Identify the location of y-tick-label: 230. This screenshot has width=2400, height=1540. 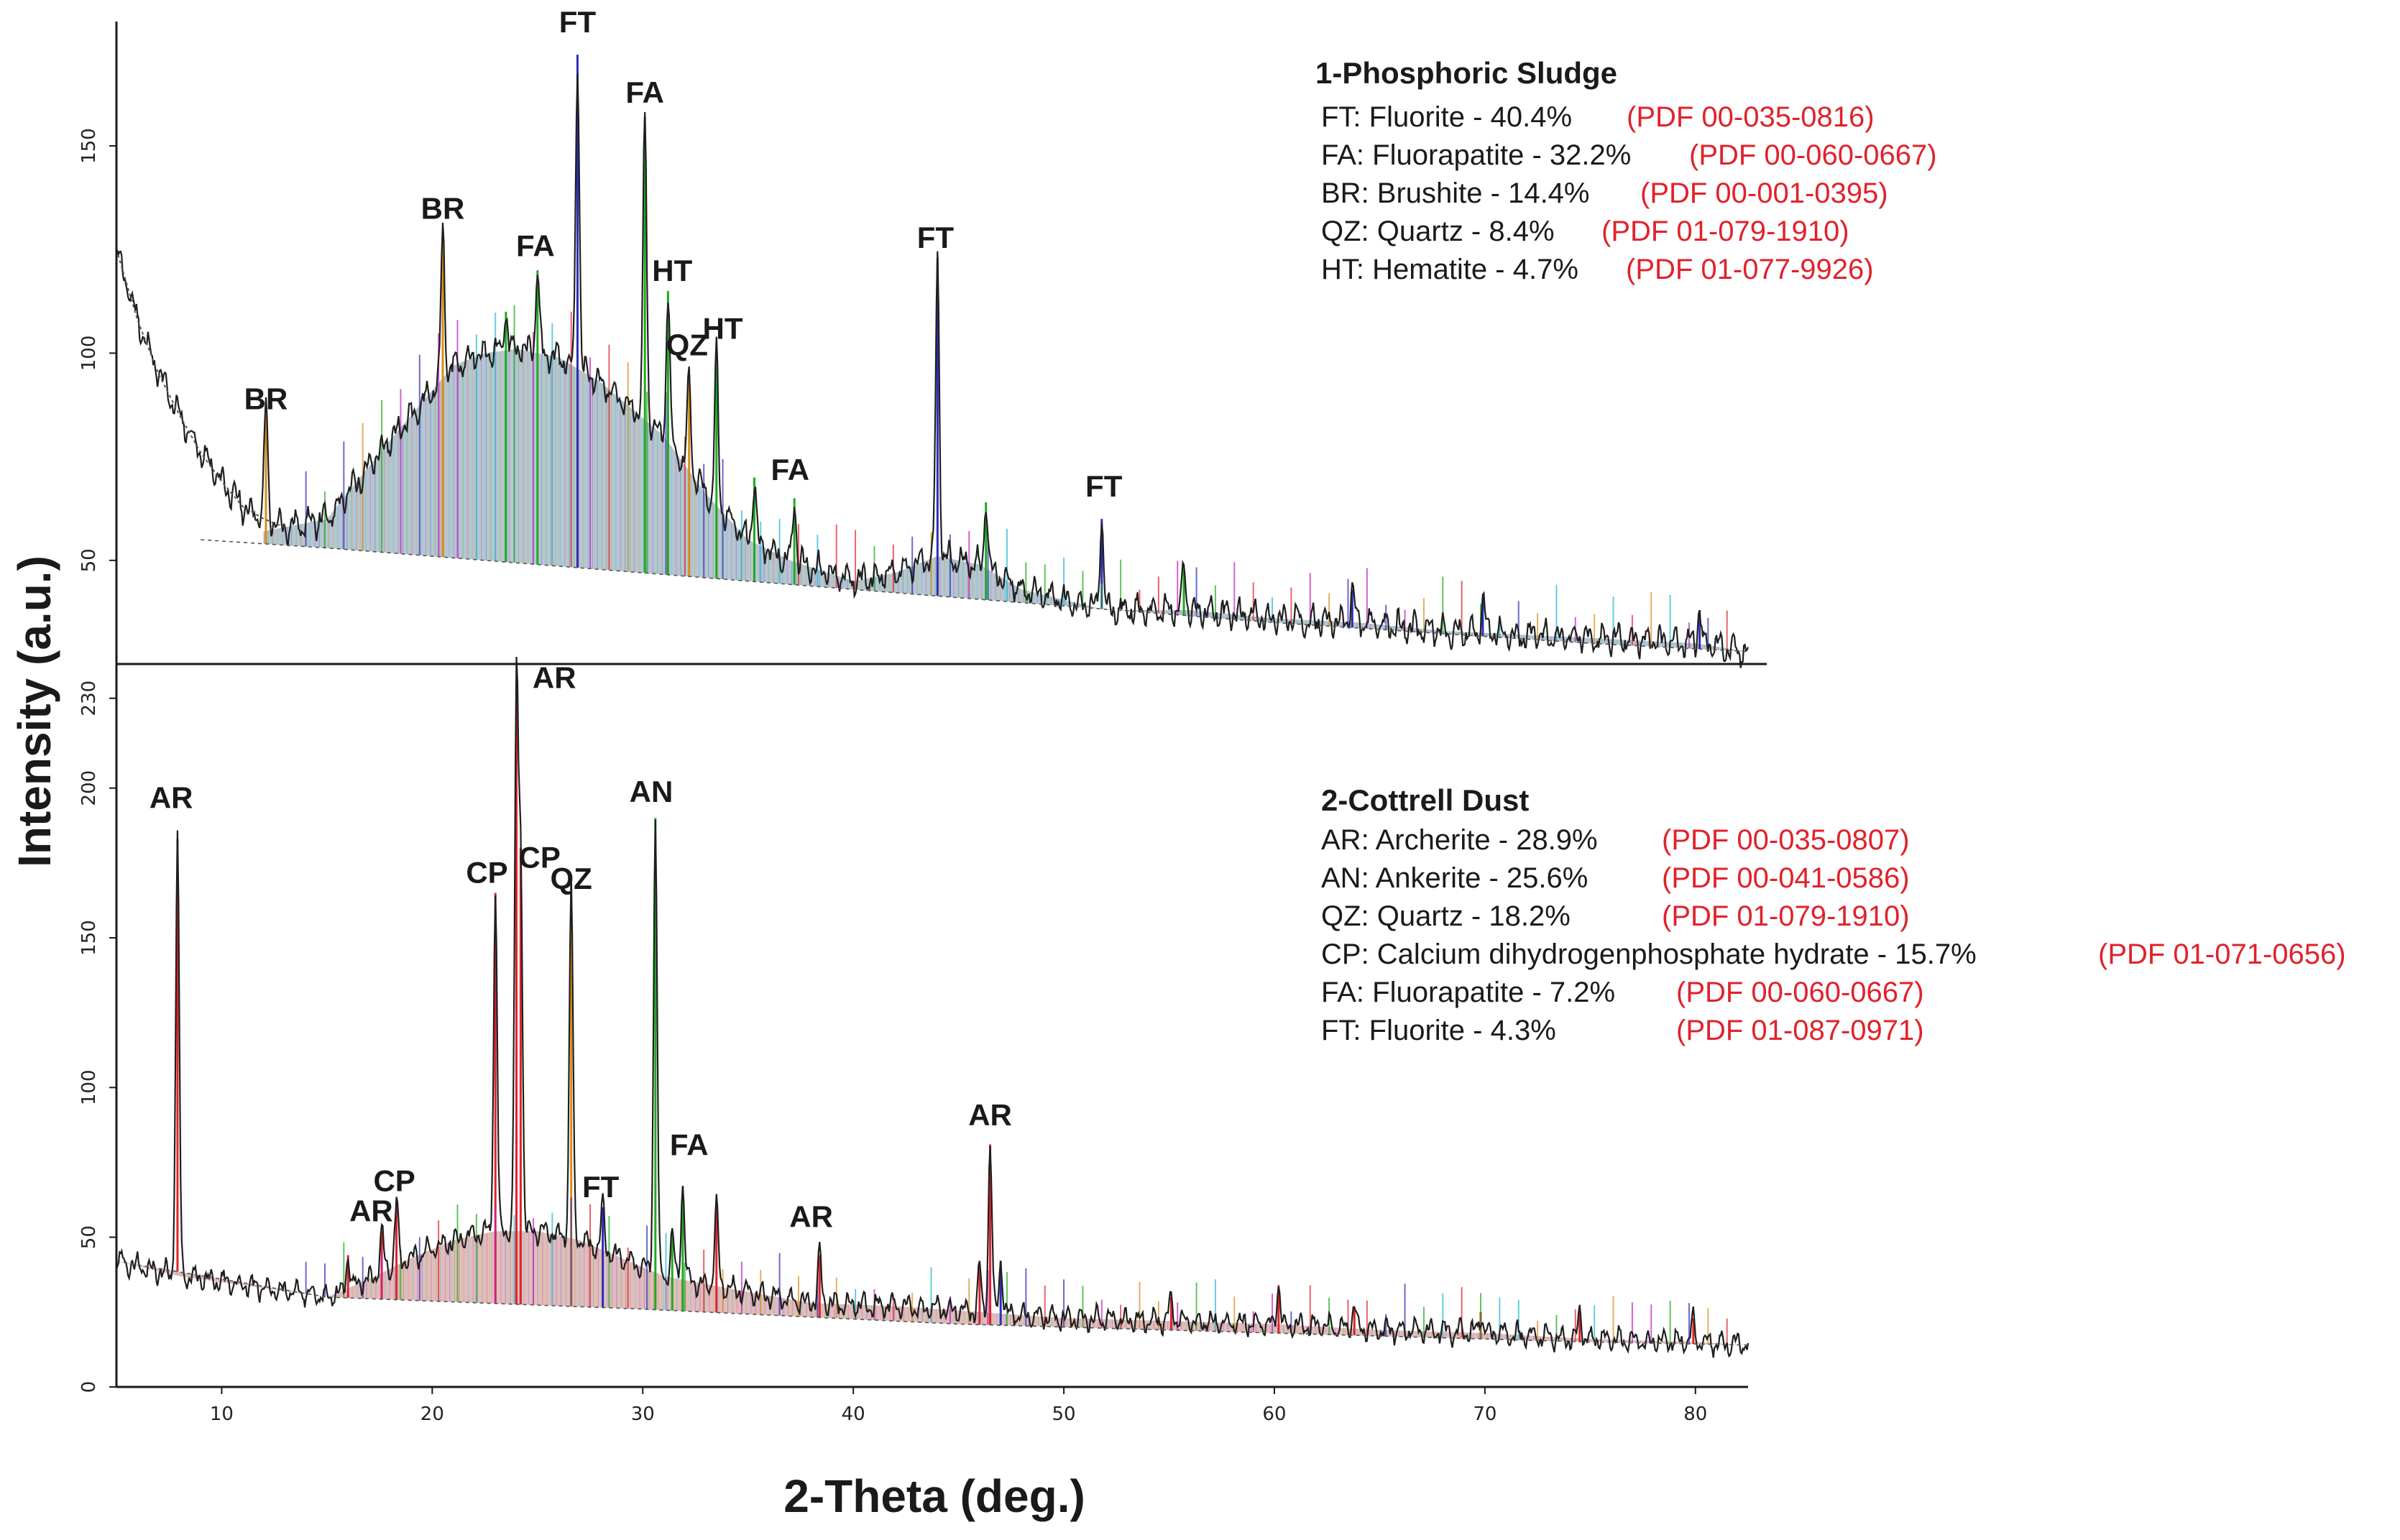
(89, 699).